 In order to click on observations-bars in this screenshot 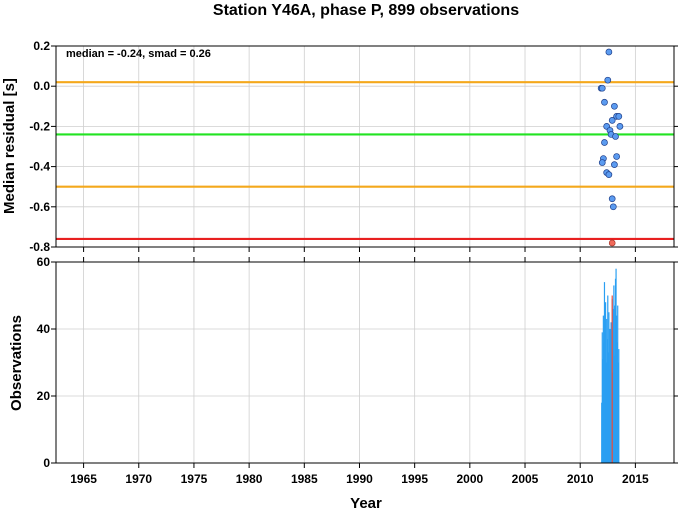, I will do `click(610, 365)`.